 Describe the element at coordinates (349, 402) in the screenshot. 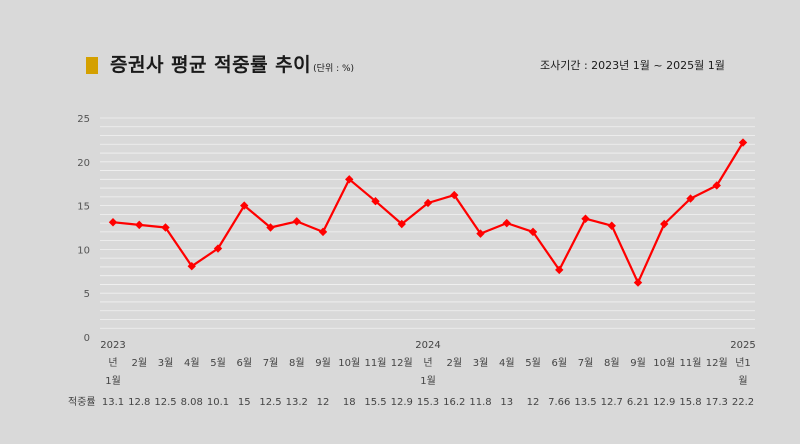

I see `data-value-label: 18` at that location.